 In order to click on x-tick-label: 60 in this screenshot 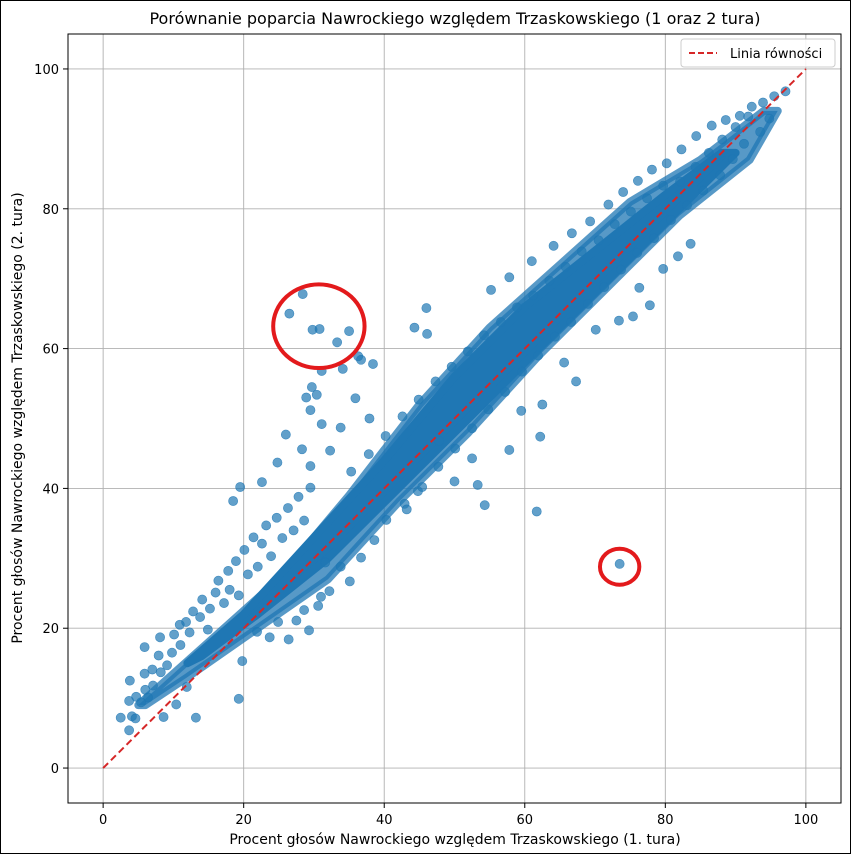, I will do `click(524, 820)`.